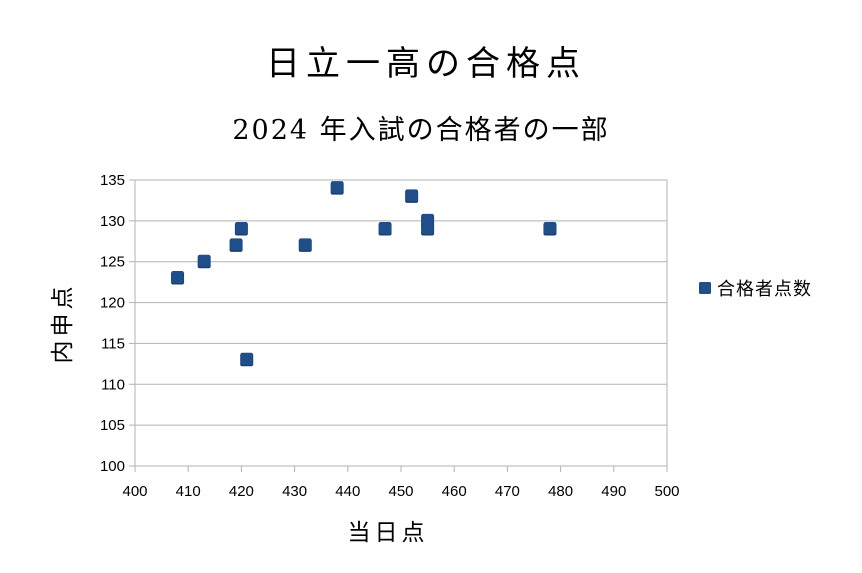 The width and height of the screenshot is (862, 573). What do you see at coordinates (705, 288) in the screenshot?
I see `legend-marker` at bounding box center [705, 288].